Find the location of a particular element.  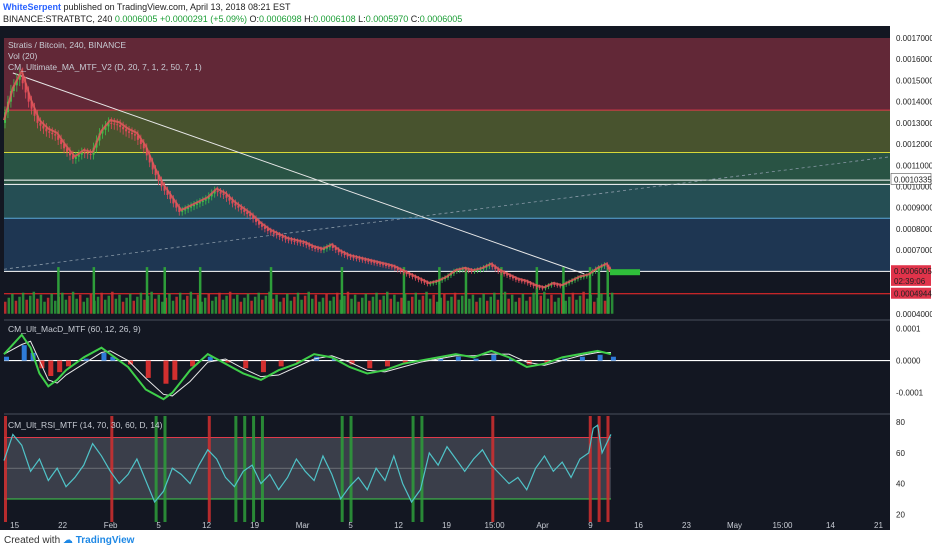

price-tick-label: 0.0011000 is located at coordinates (914, 165).